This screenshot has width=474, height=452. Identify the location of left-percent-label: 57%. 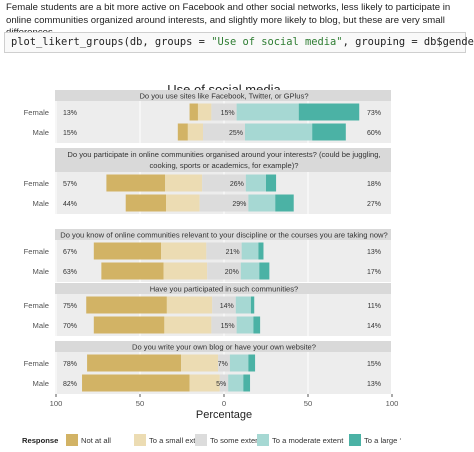
(70, 184).